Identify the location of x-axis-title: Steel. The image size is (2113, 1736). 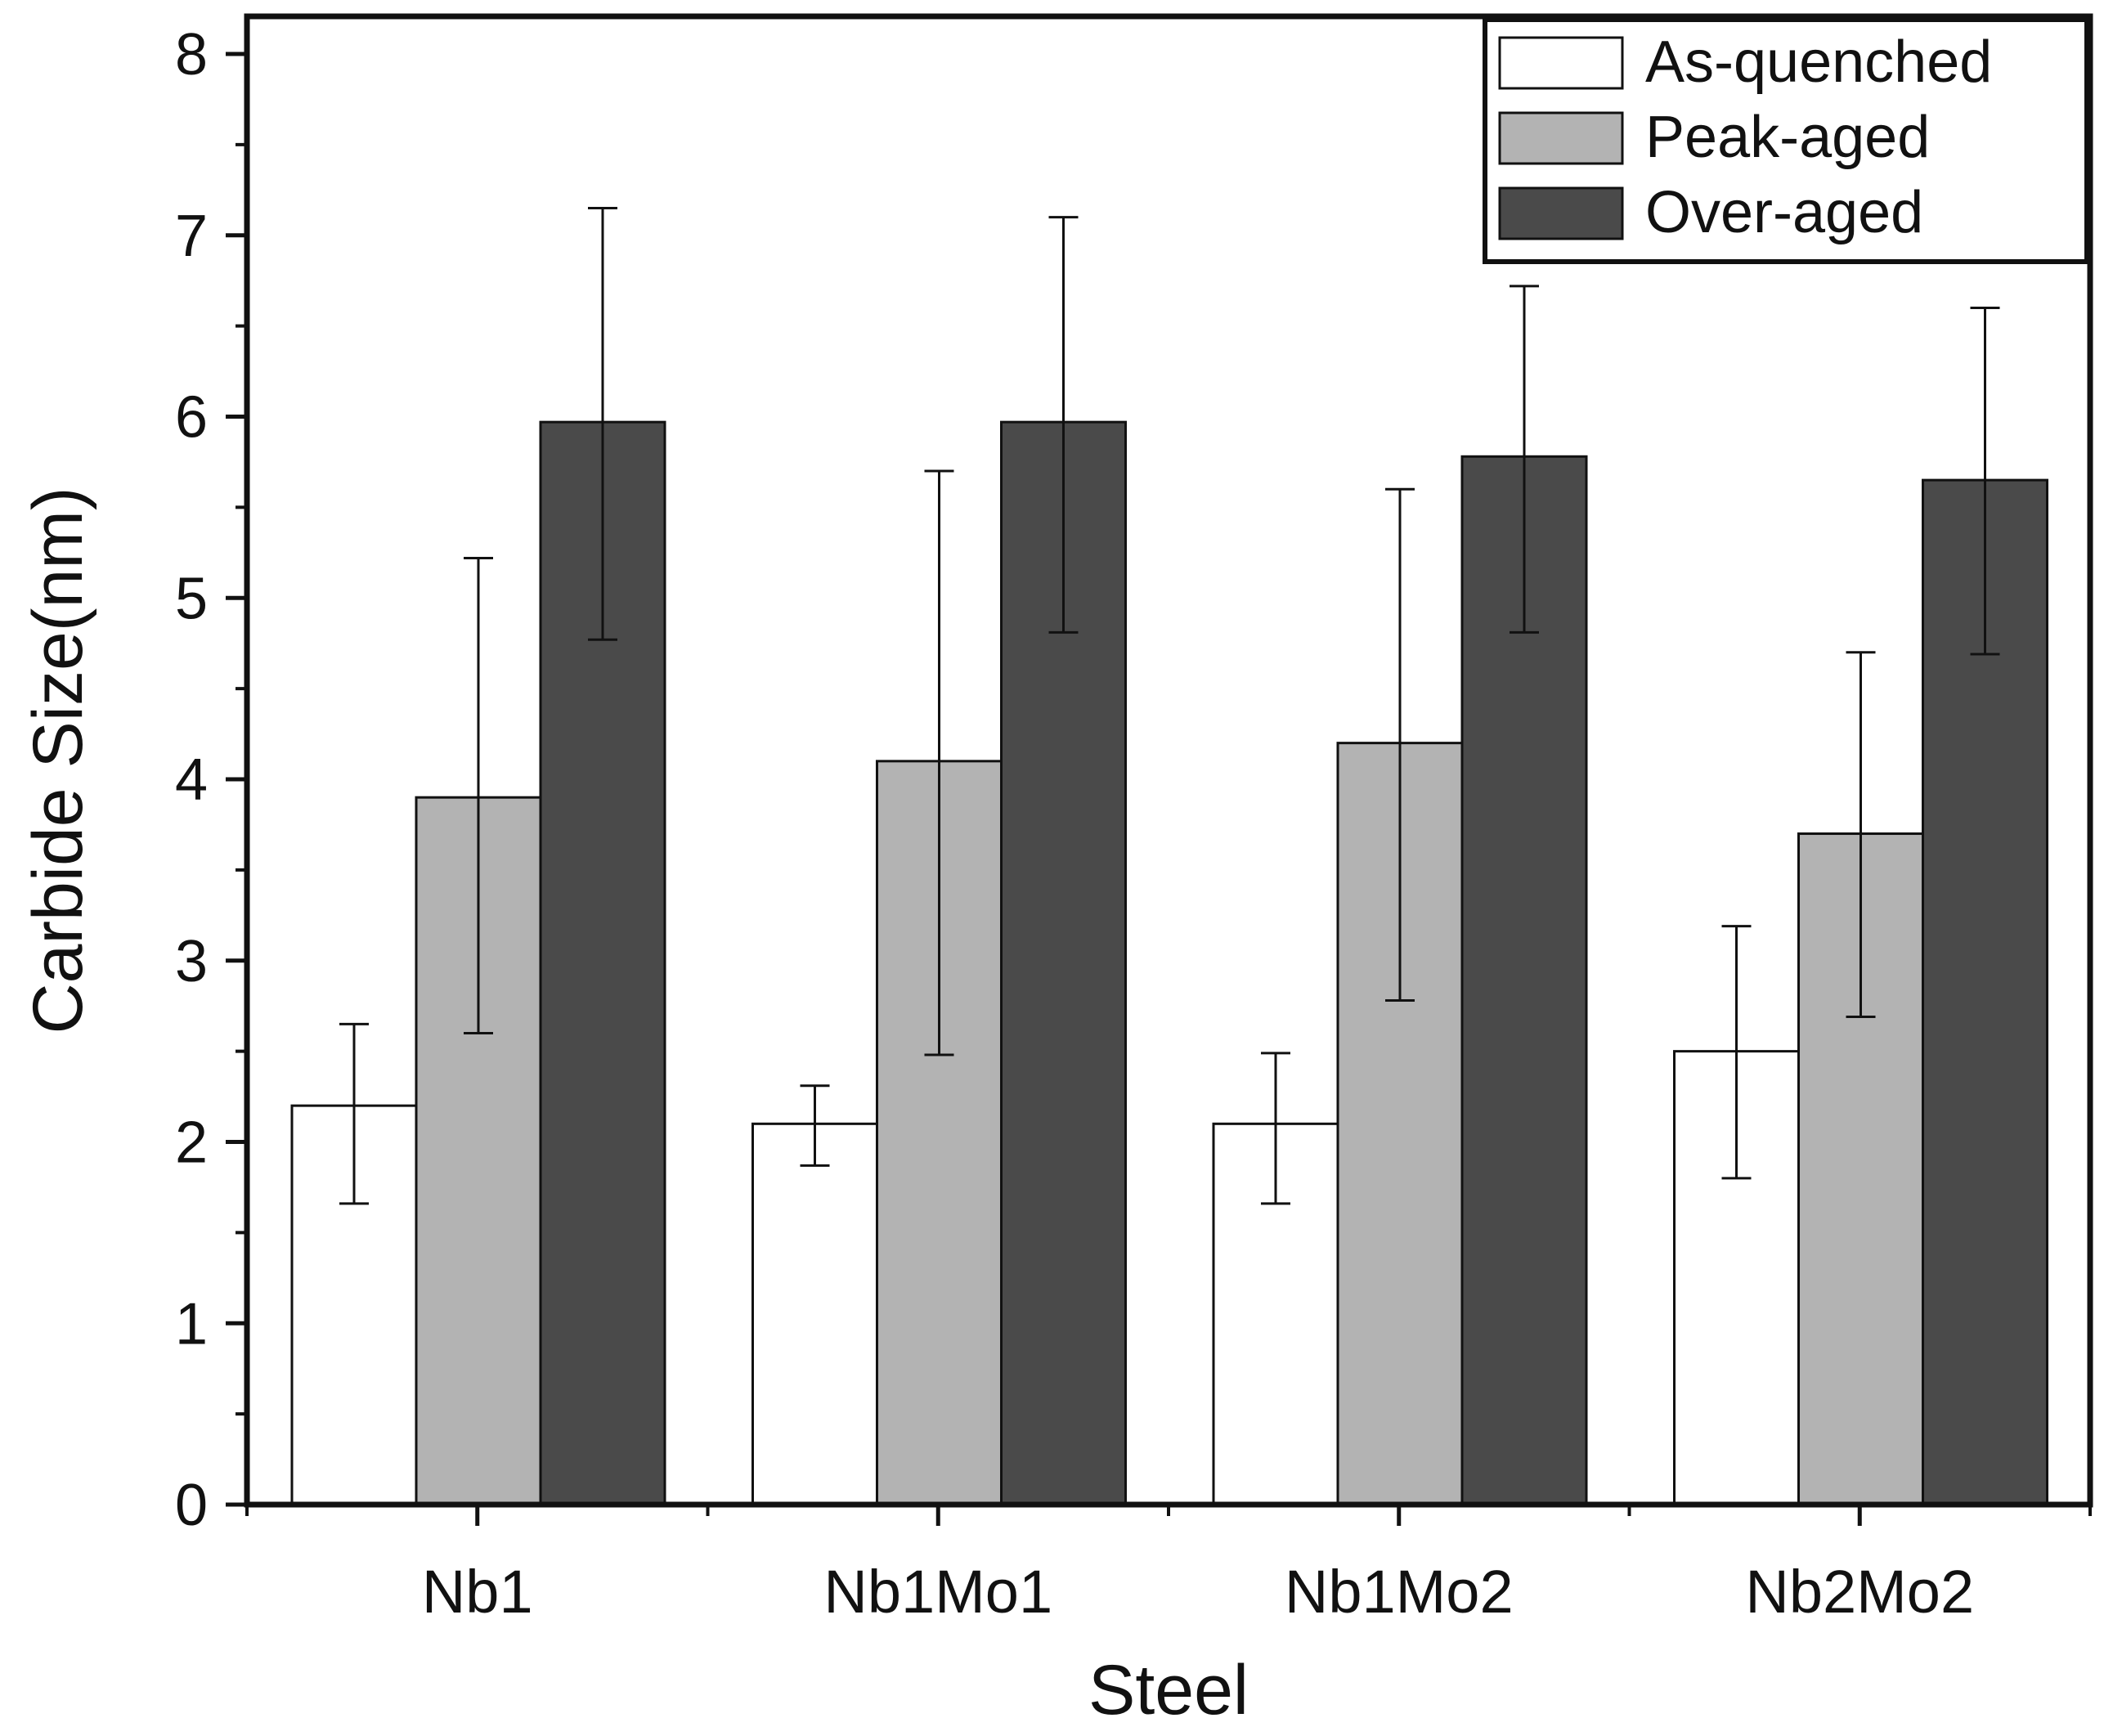
(1168, 1690).